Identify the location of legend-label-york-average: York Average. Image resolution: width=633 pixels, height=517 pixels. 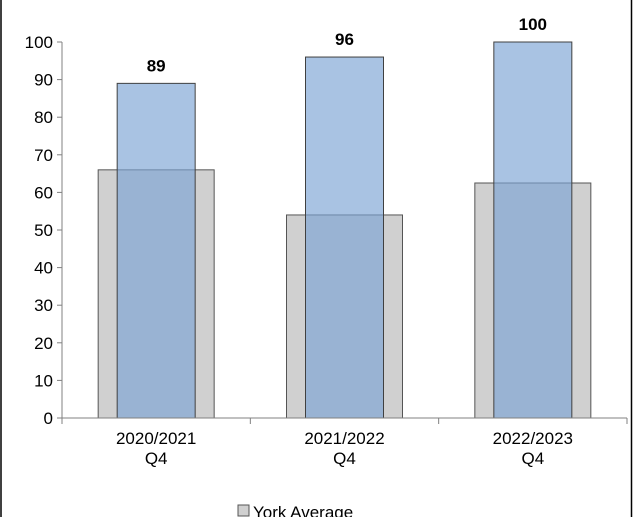
(303, 510).